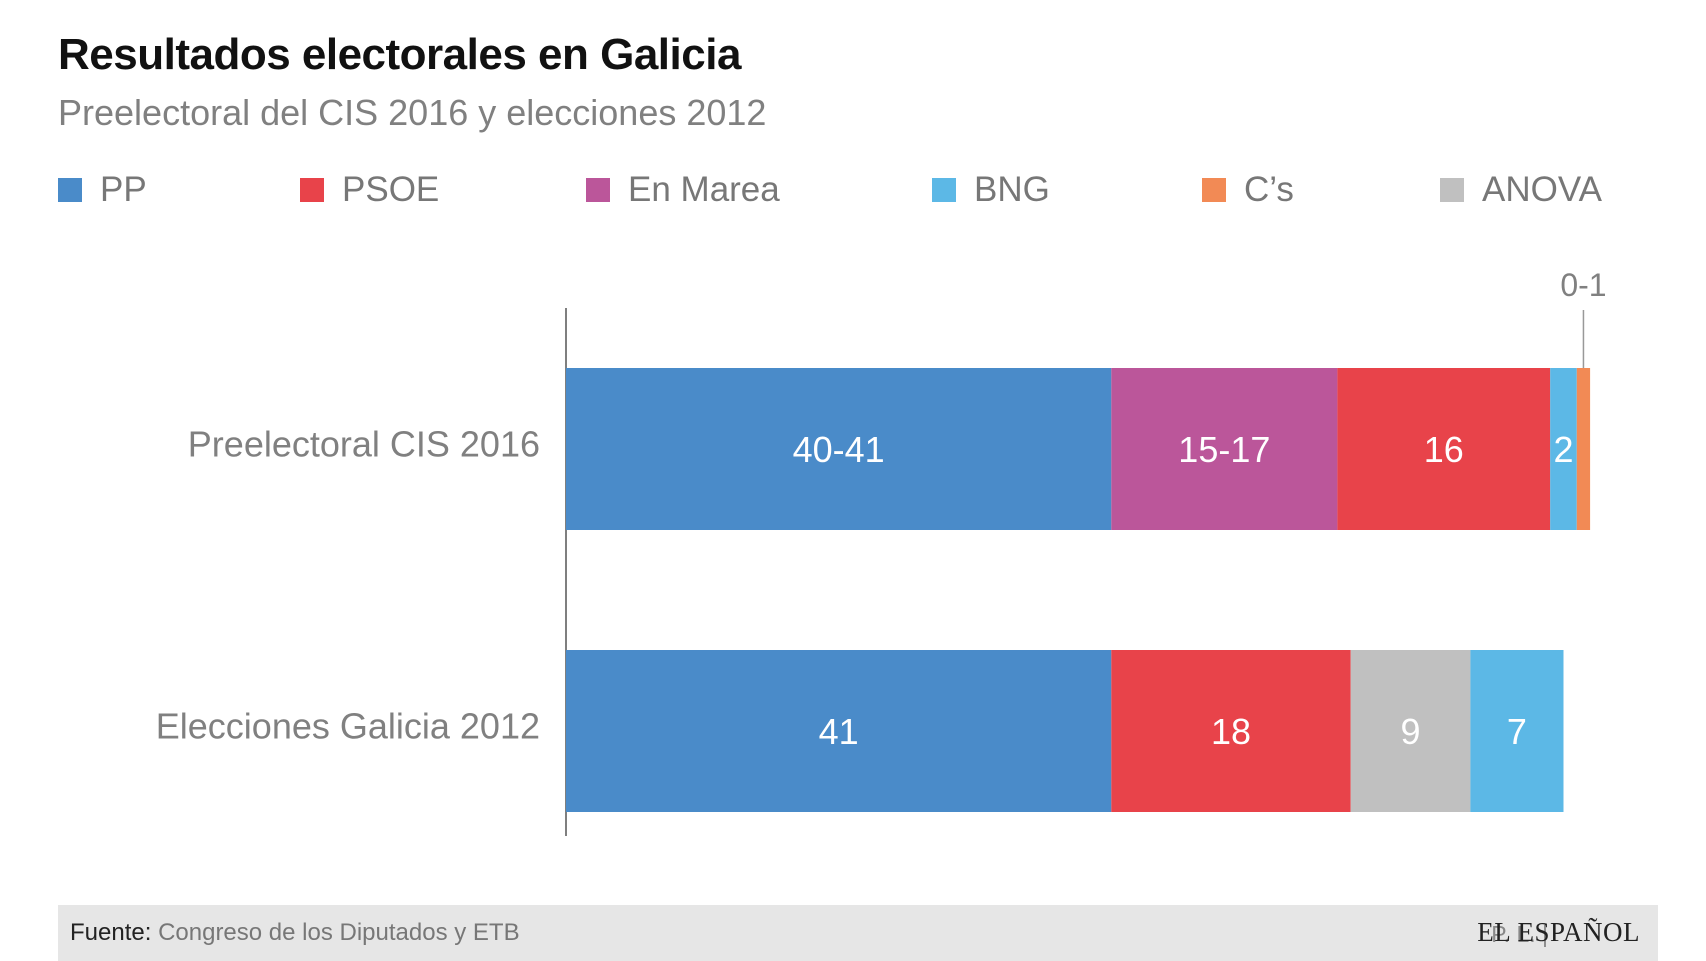 This screenshot has width=1706, height=961. I want to click on legend-item-pp: PP, so click(102, 190).